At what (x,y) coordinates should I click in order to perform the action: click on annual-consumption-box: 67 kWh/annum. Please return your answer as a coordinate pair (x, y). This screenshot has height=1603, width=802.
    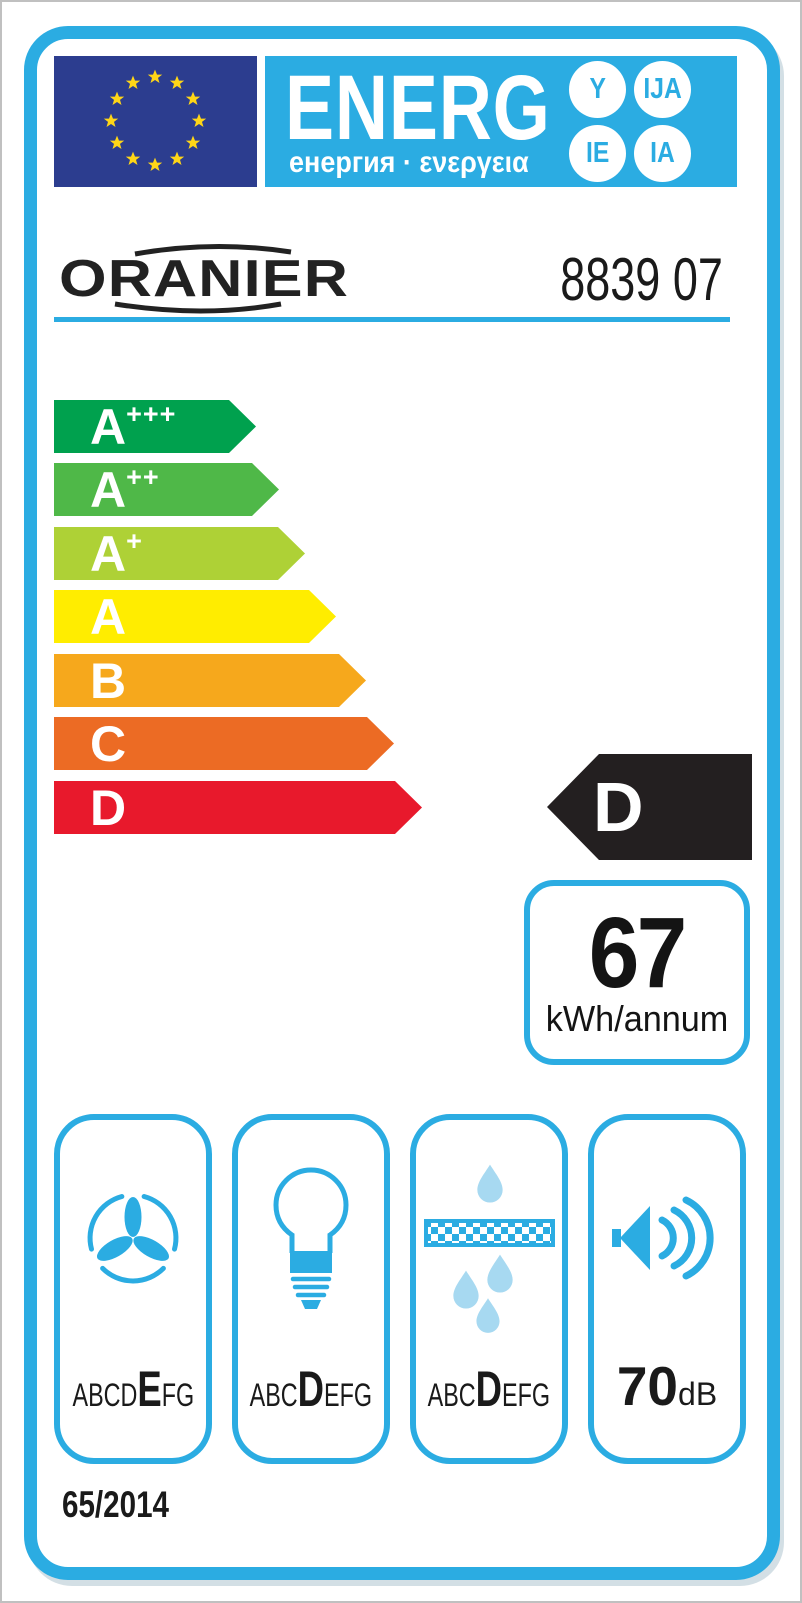
    Looking at the image, I should click on (637, 972).